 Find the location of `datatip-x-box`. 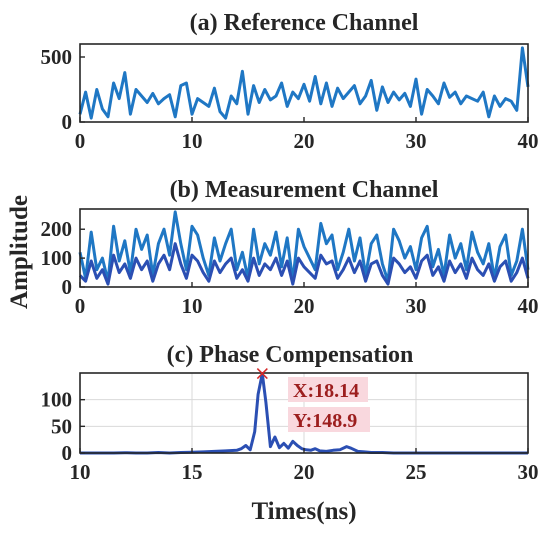

datatip-x-box is located at coordinates (328, 389).